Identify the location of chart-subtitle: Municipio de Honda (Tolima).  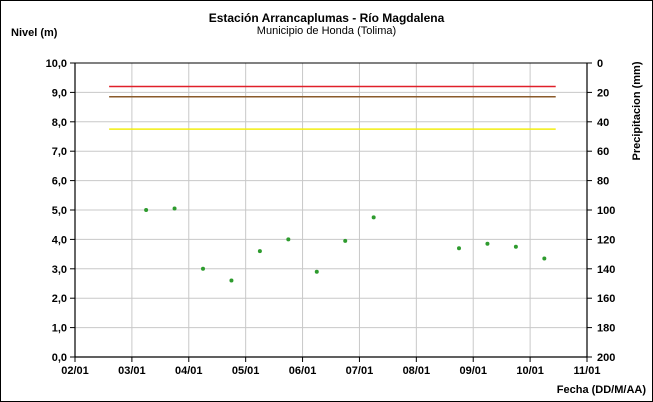
(326, 31).